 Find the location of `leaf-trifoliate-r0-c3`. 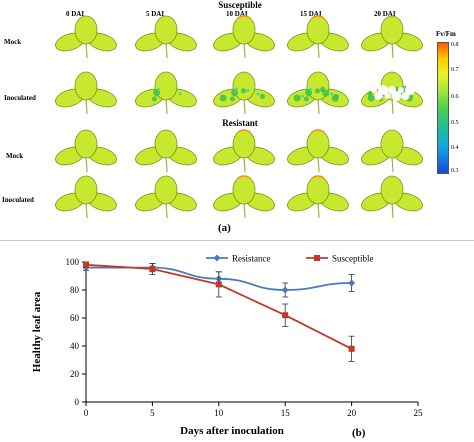

leaf-trifoliate-r0-c3 is located at coordinates (318, 37).